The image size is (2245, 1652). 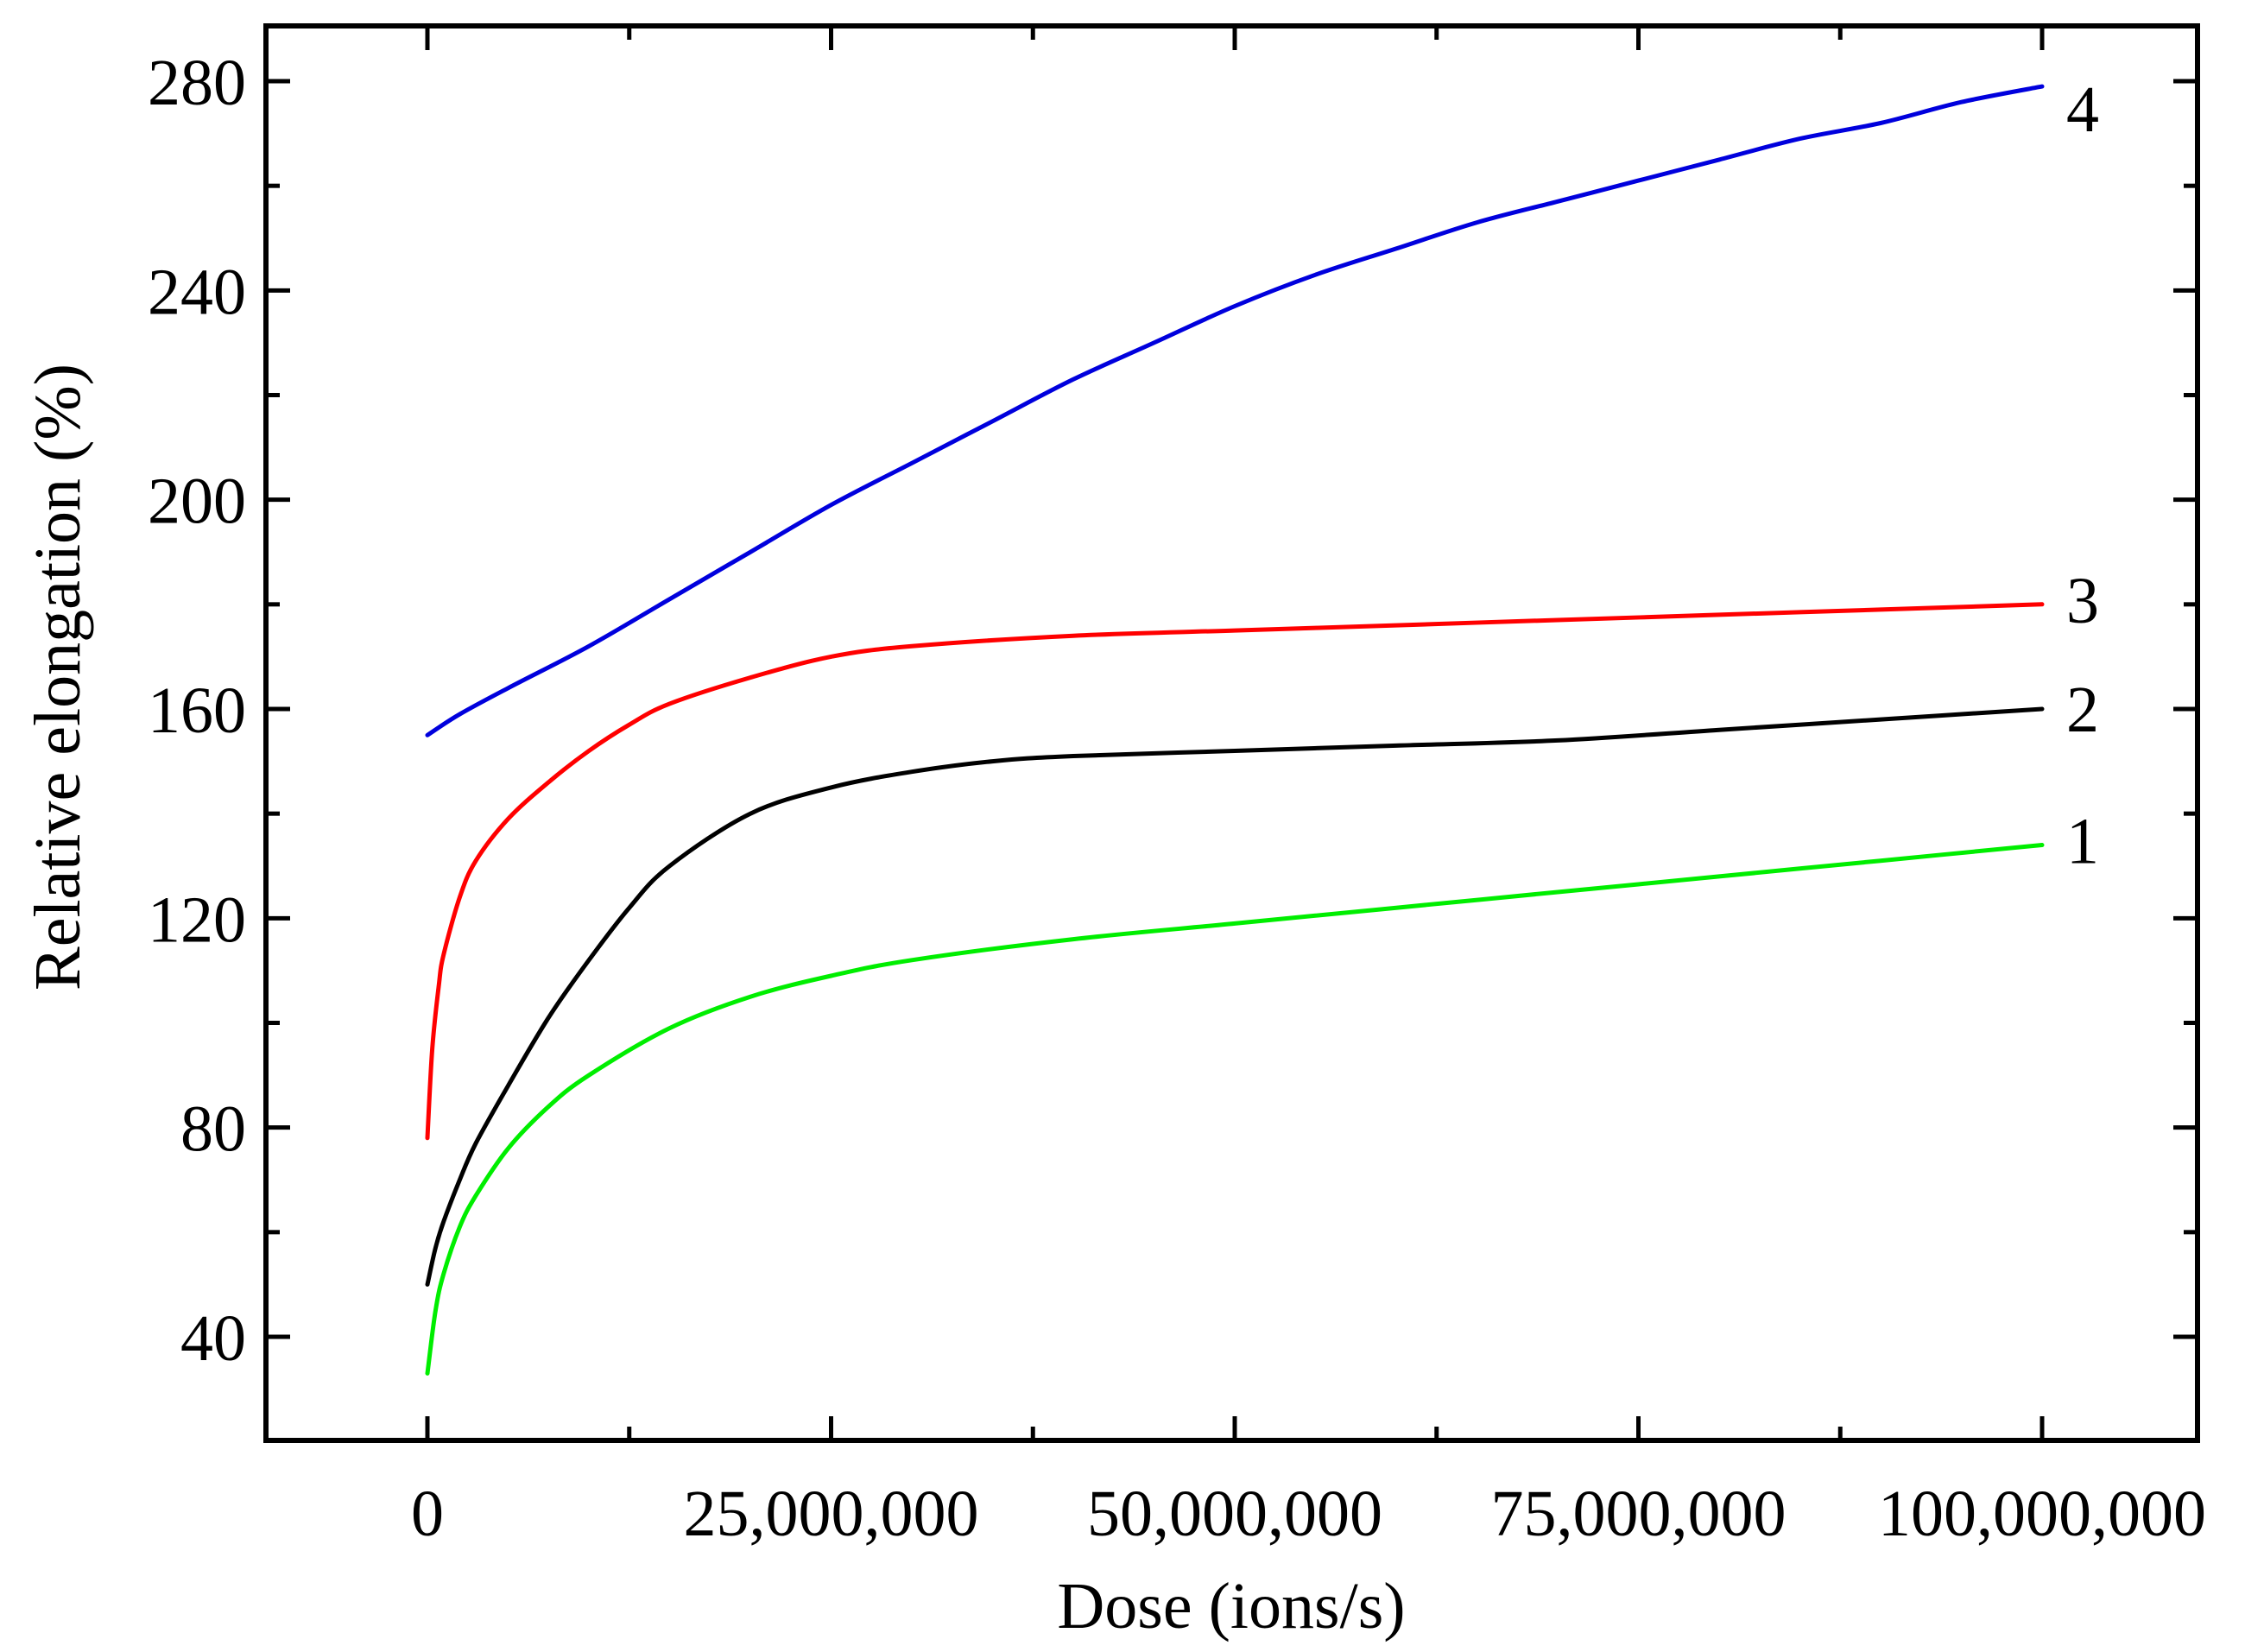 I want to click on y-tick-label: 160, so click(x=197, y=710).